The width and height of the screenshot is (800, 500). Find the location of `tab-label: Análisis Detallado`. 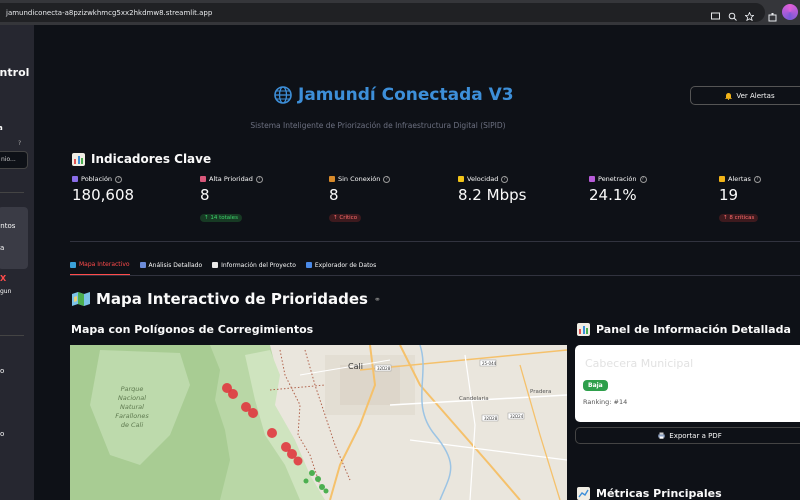

tab-label: Análisis Detallado is located at coordinates (175, 265).